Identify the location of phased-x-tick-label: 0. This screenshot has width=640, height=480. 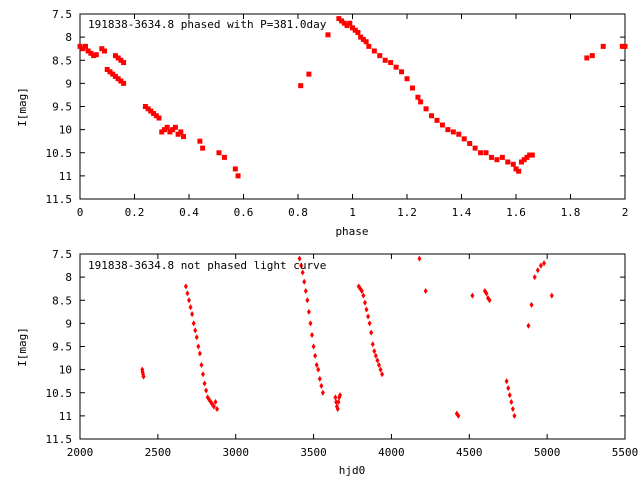
(80, 212).